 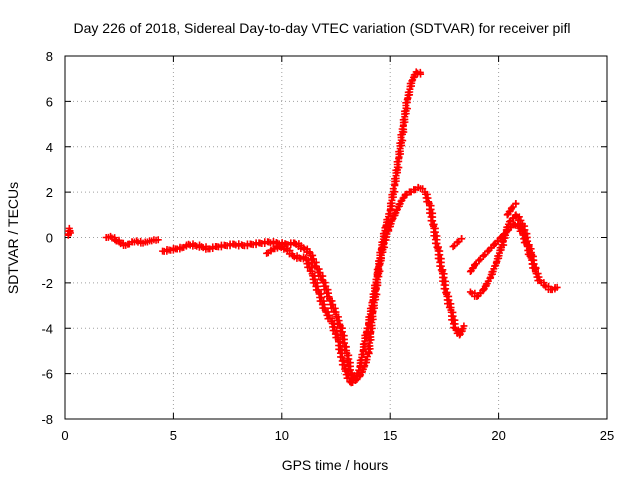 What do you see at coordinates (47, 328) in the screenshot?
I see `y-tick-label: -4` at bounding box center [47, 328].